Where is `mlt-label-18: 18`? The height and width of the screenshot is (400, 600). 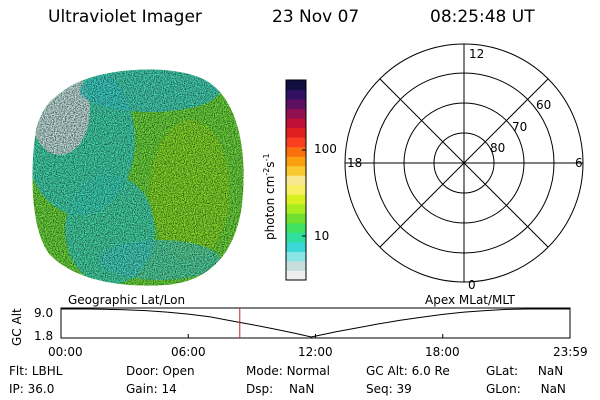
mlt-label-18: 18 is located at coordinates (355, 163).